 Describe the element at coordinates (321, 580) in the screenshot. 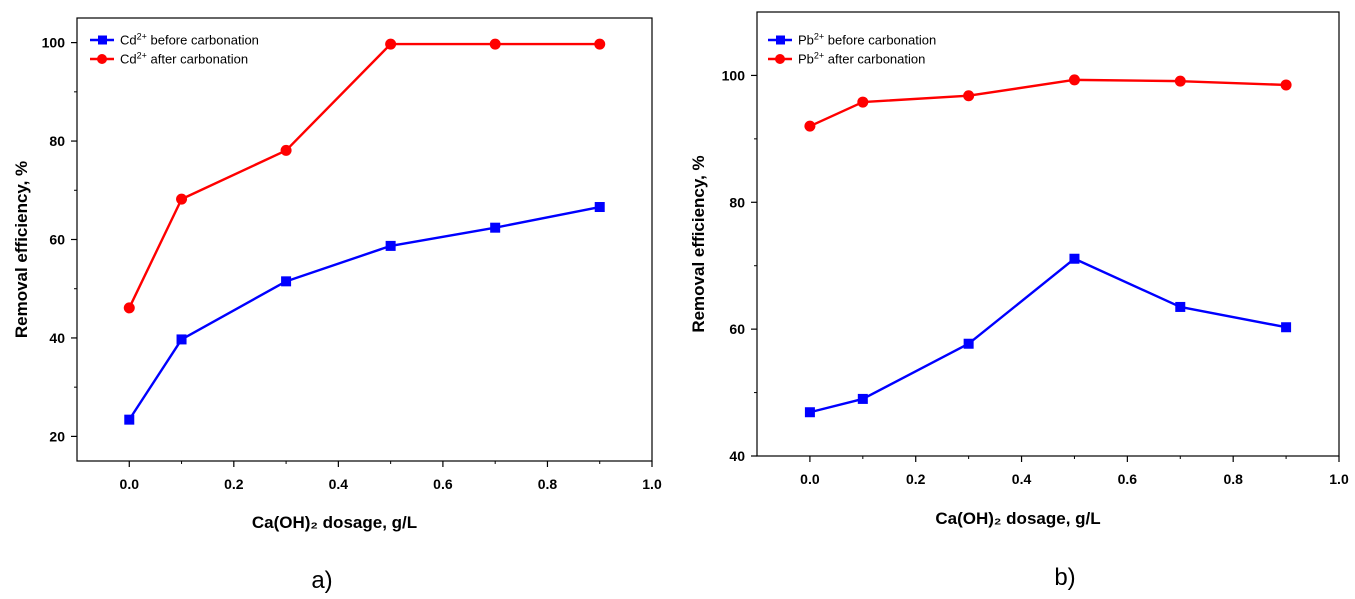

I see `panel-label: a)` at that location.